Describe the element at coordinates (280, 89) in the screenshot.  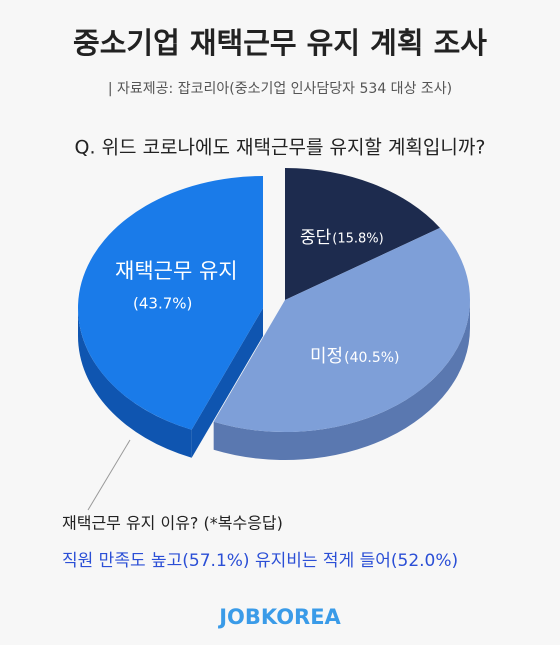
I see `source: | 자료제공: 잡코리아(중소기업 인사담당자 534 대상 조사)` at that location.